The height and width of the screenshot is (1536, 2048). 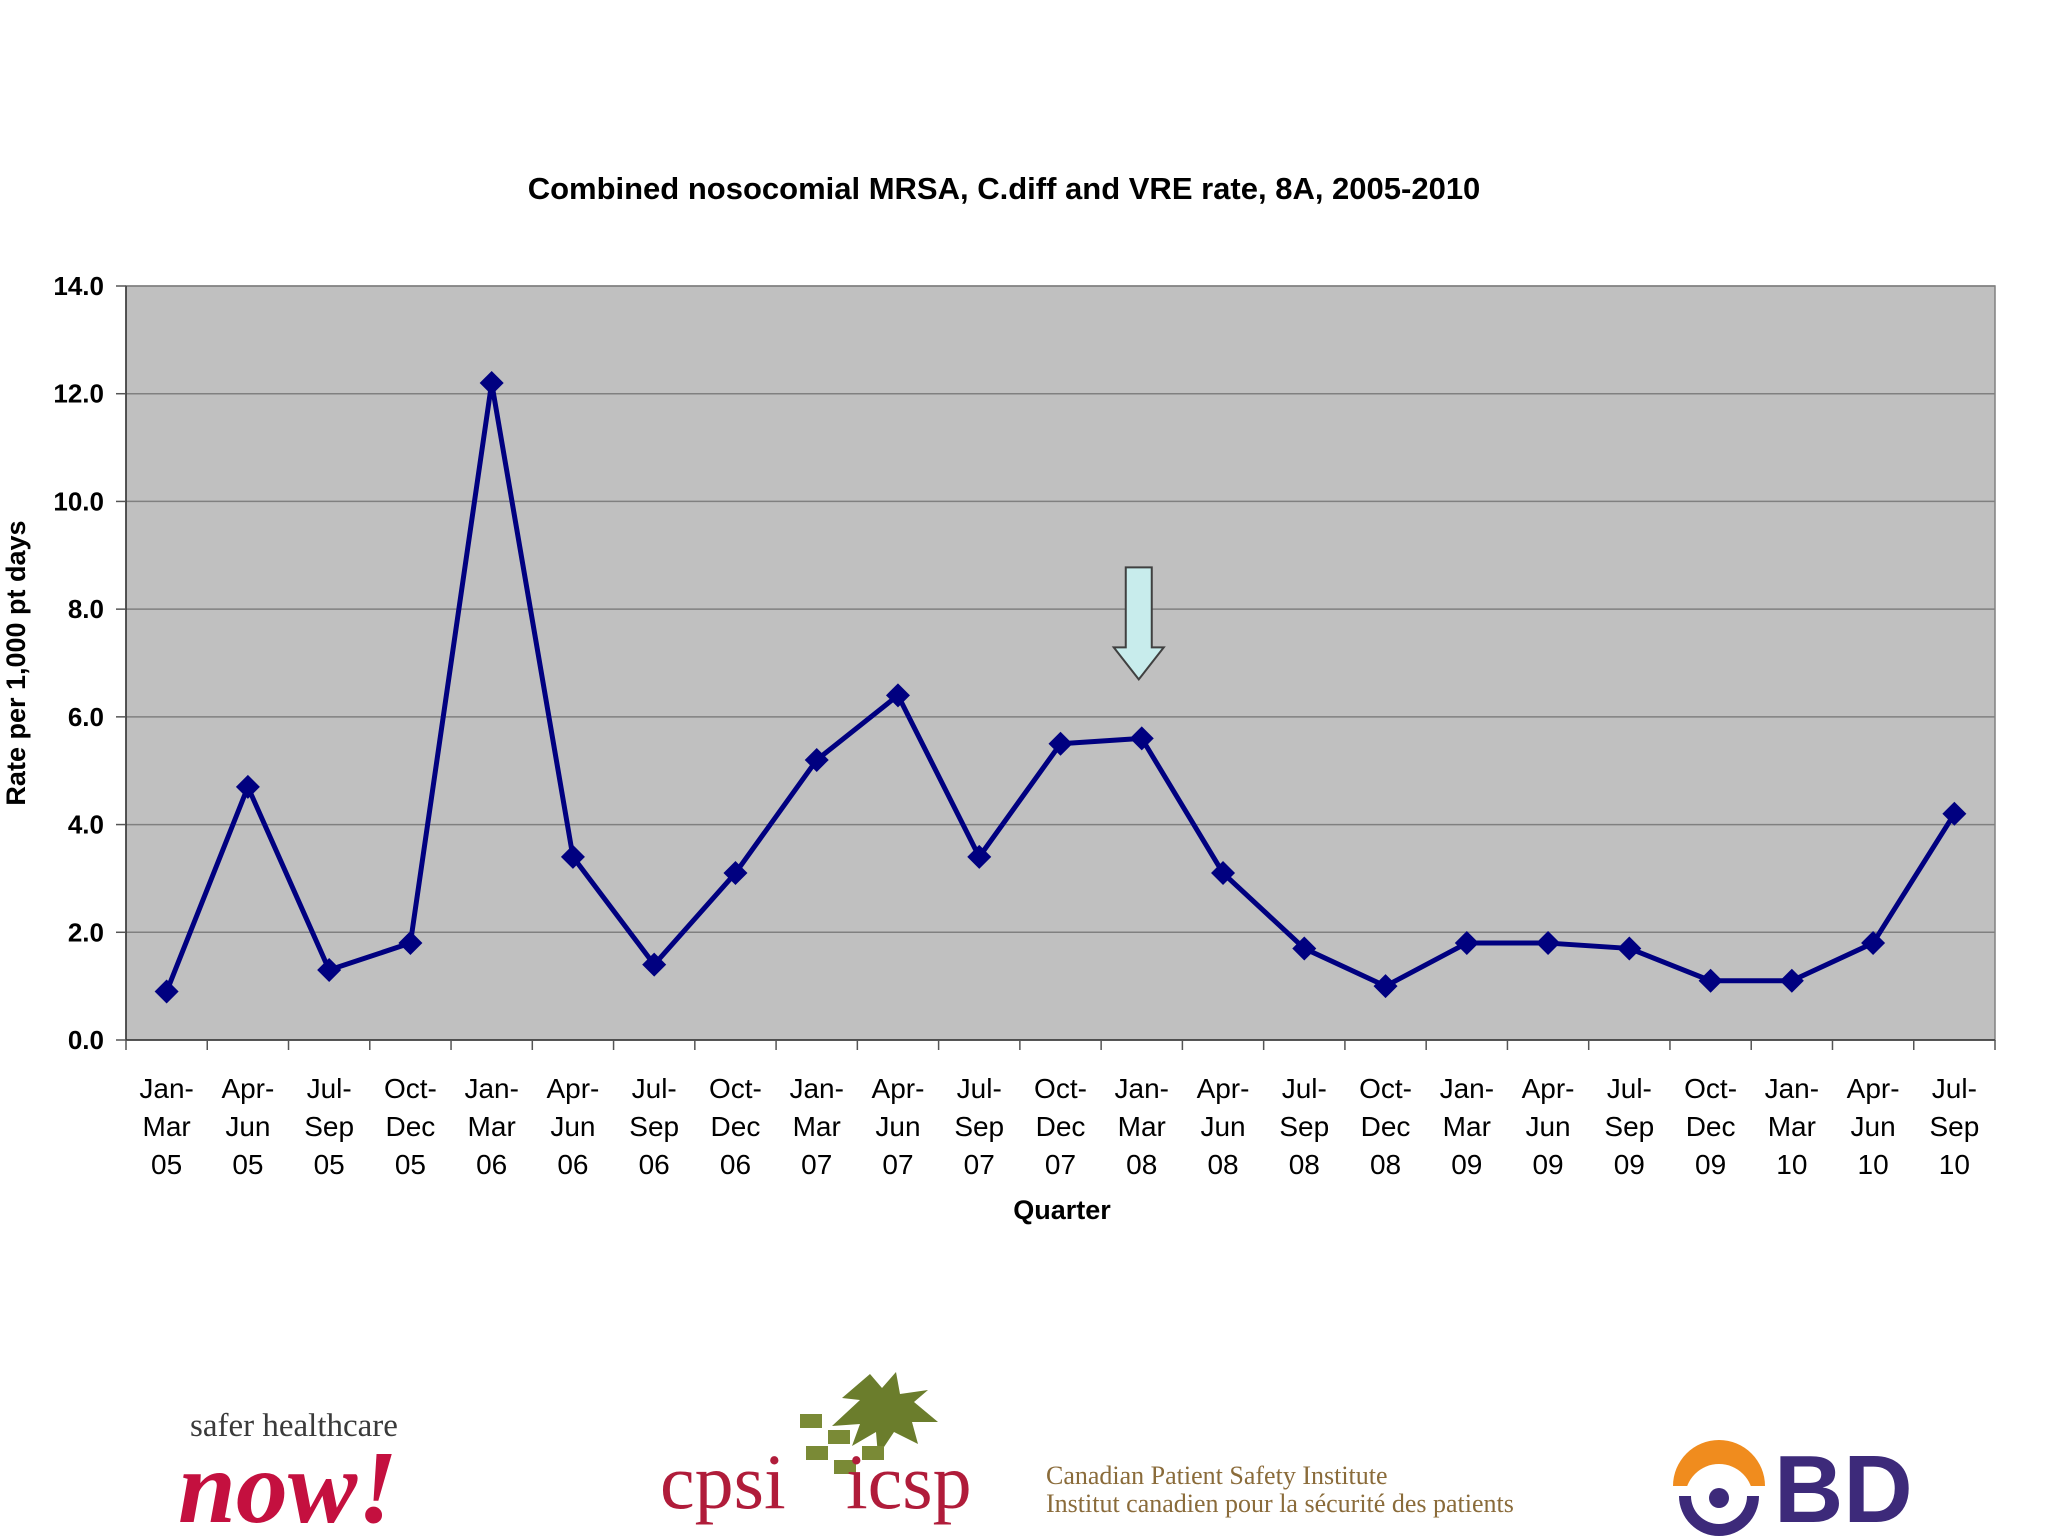 I want to click on x-axis-label: Quarter, so click(x=1062, y=1210).